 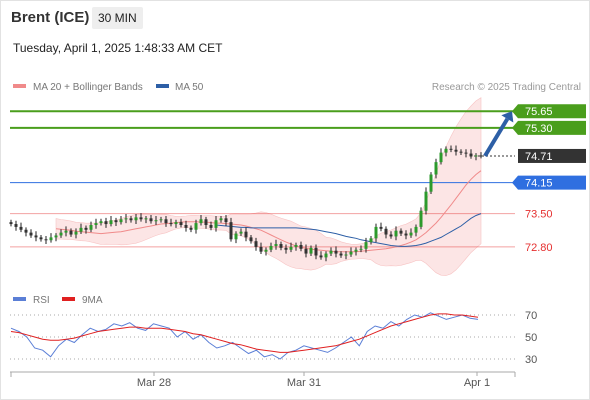 I want to click on ma50-legend-label: MA 50, so click(x=189, y=87).